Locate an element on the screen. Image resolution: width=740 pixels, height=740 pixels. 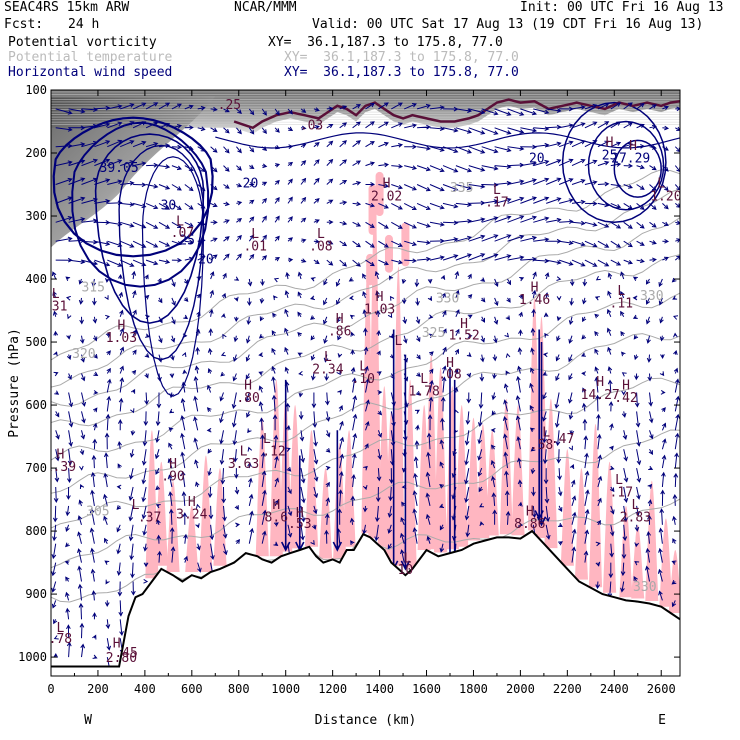
pv-contour-label: .78 is located at coordinates (60, 639).